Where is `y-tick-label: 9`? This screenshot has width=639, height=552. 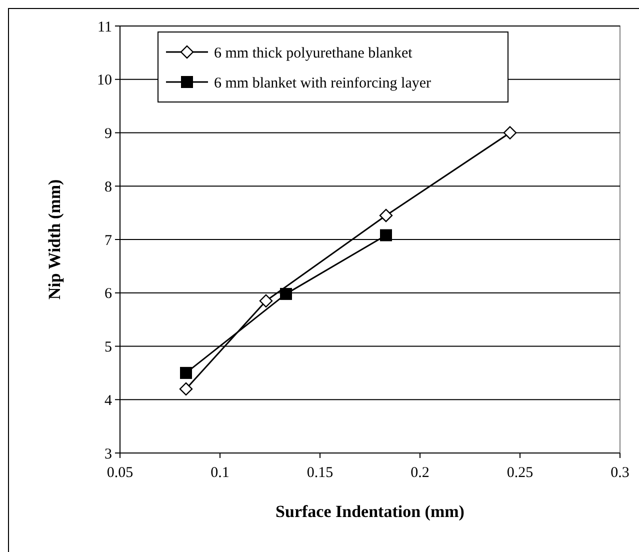
y-tick-label: 9 is located at coordinates (108, 134).